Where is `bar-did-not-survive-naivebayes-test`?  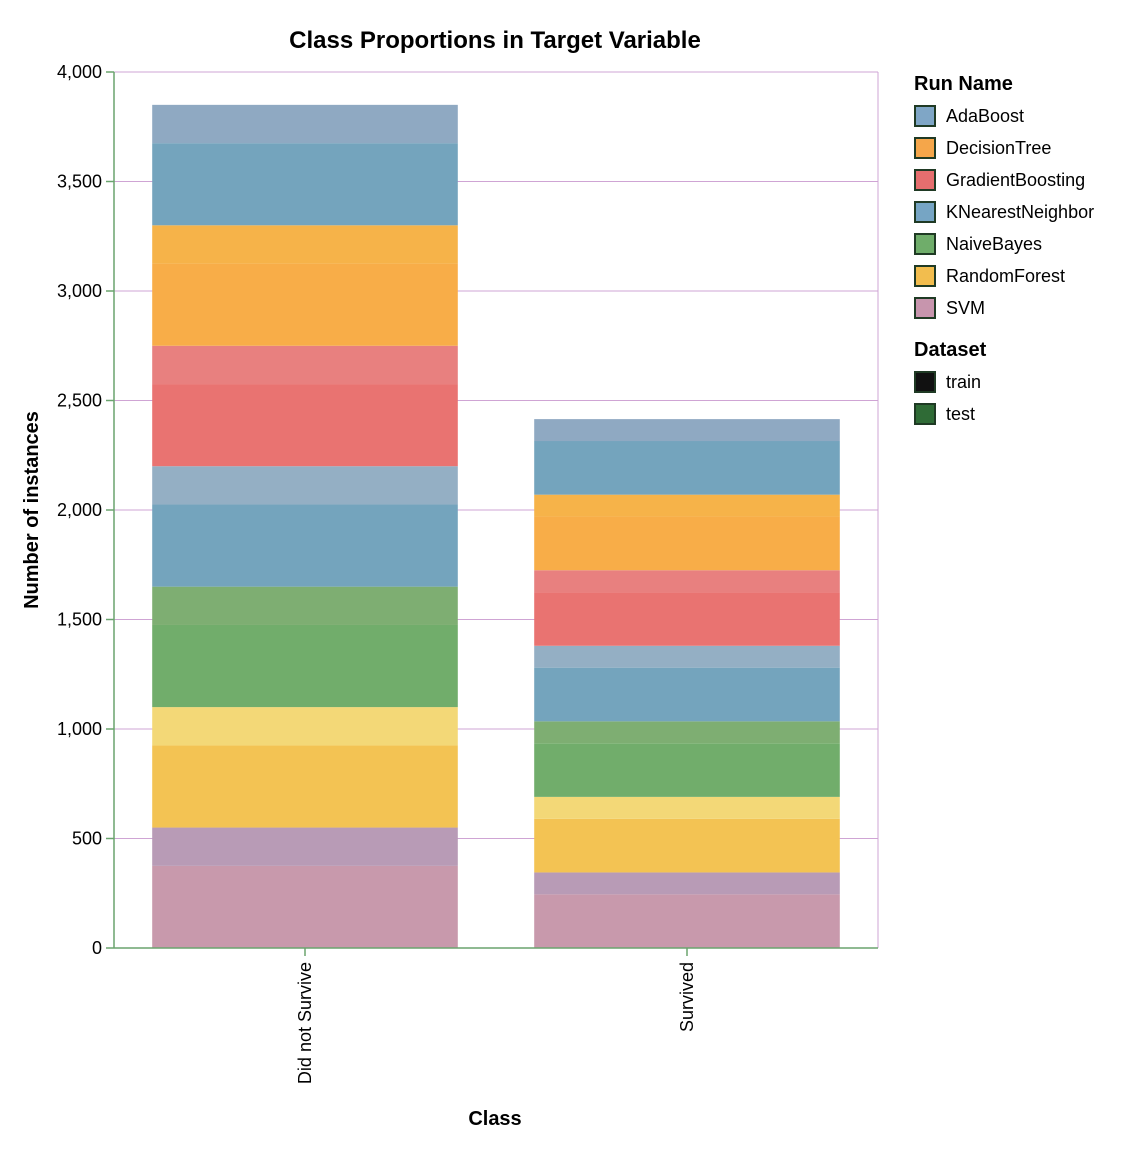 bar-did-not-survive-naivebayes-test is located at coordinates (305, 605).